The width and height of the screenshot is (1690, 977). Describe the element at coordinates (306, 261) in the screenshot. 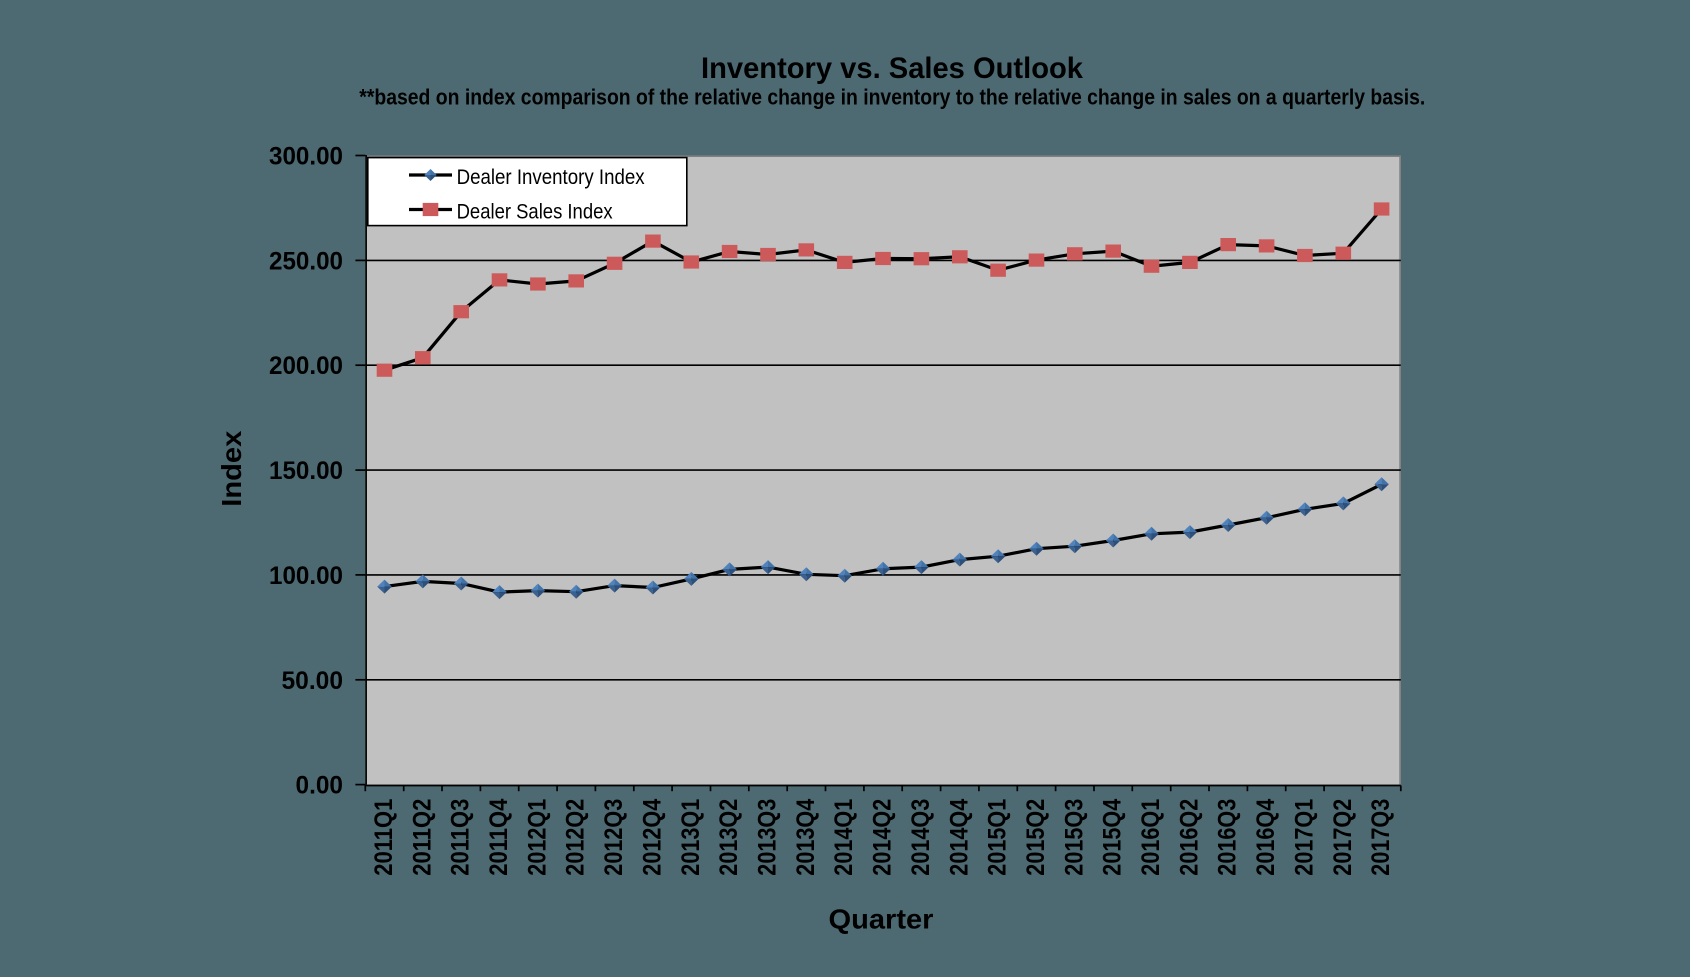

I see `svg-text: 250.00` at that location.